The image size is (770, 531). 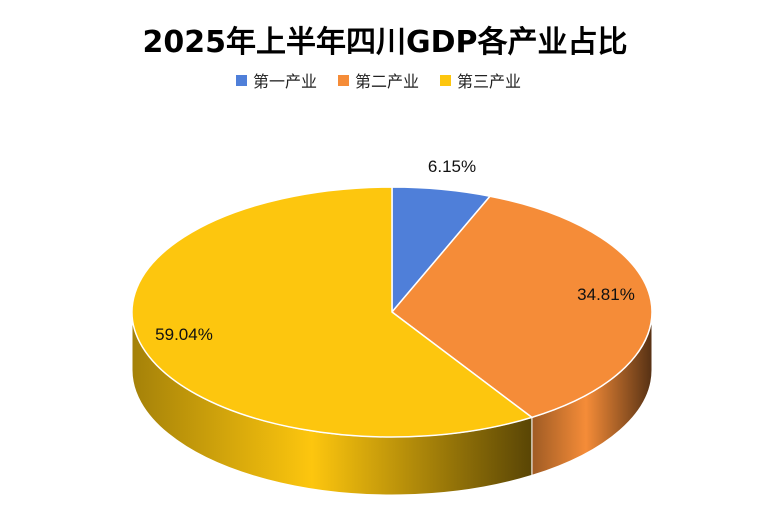 What do you see at coordinates (489, 81) in the screenshot?
I see `legend-label-3: 第三产业` at bounding box center [489, 81].